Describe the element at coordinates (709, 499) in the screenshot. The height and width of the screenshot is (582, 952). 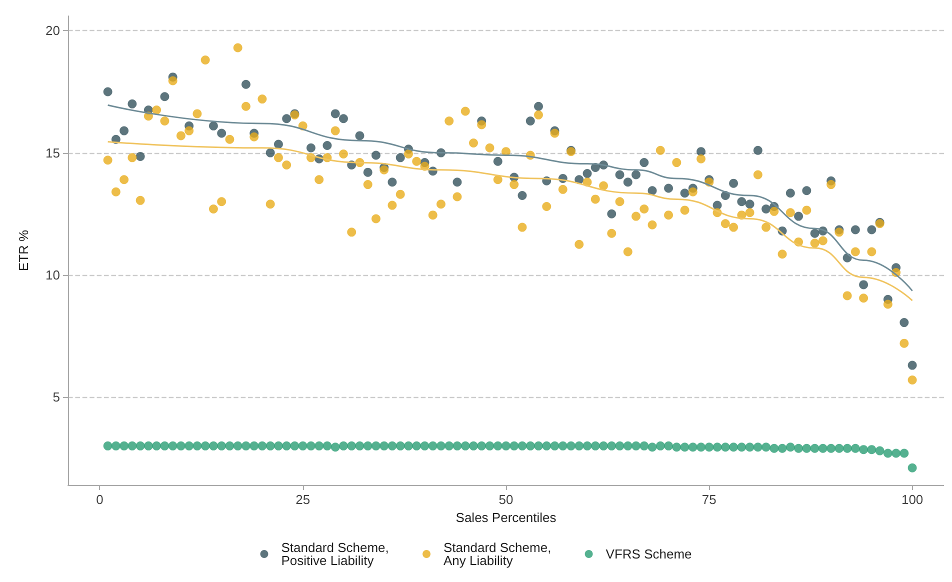
I see `x-tick-label: 75` at that location.